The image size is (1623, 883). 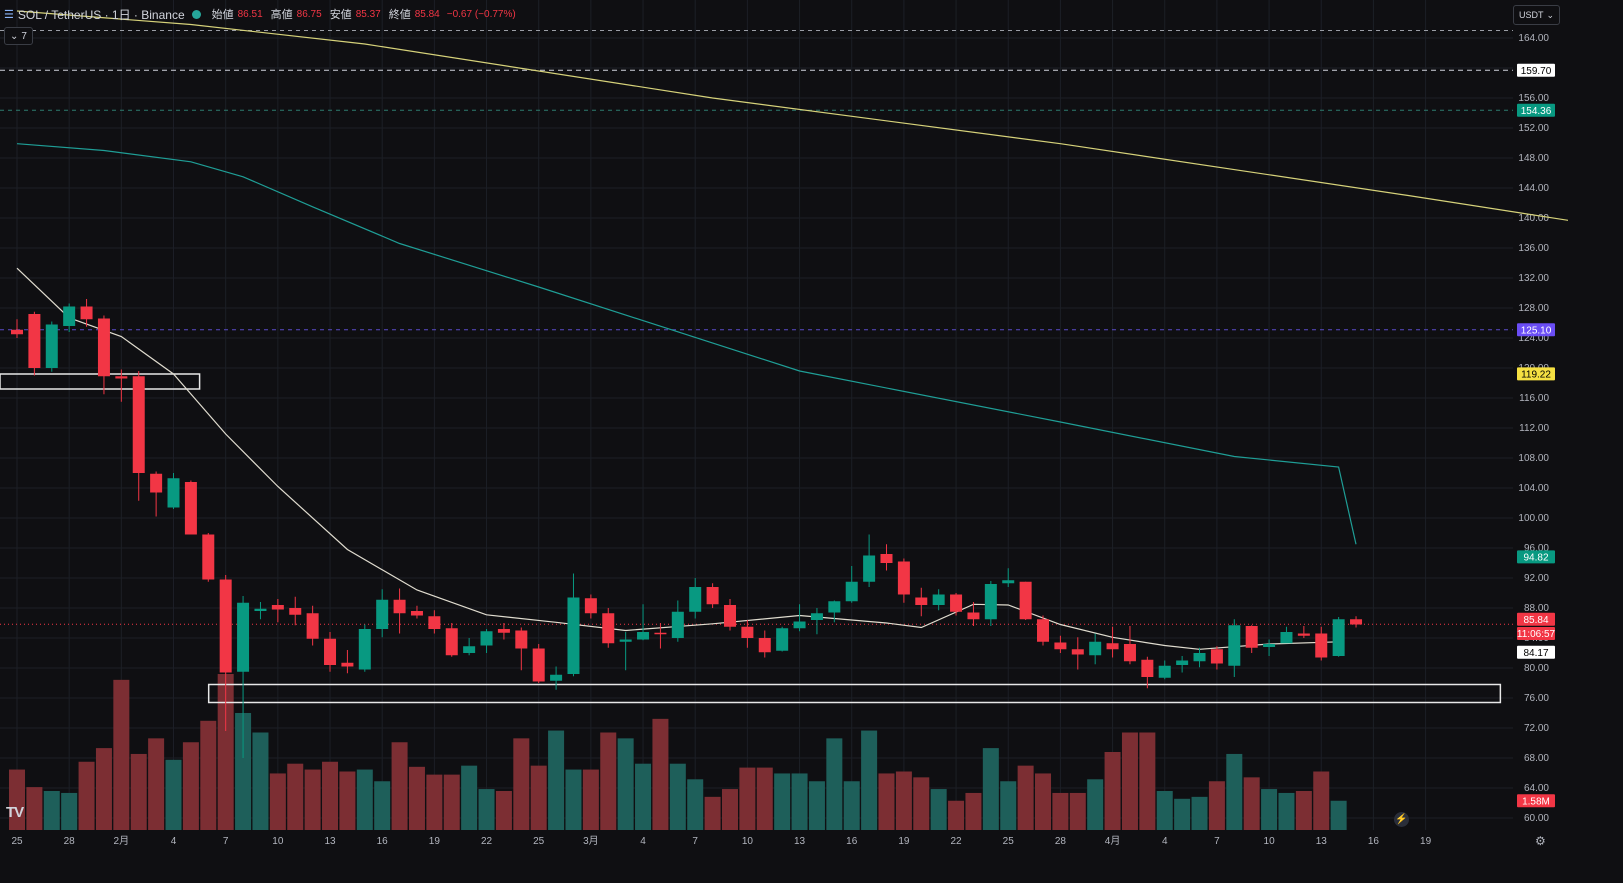 I want to click on settings-icon: ⚙, so click(x=1540, y=841).